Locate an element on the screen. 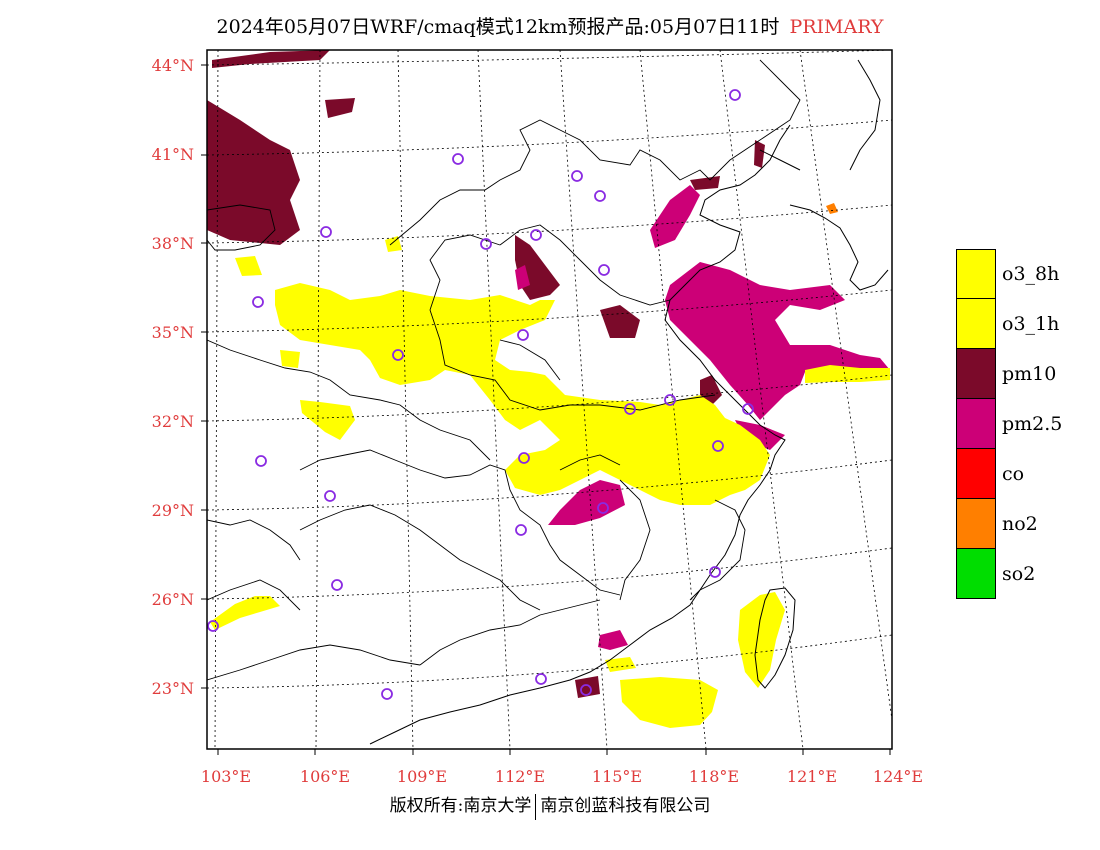 Image resolution: width=1100 pixels, height=850 pixels. legend-item: so2 is located at coordinates (1009, 574).